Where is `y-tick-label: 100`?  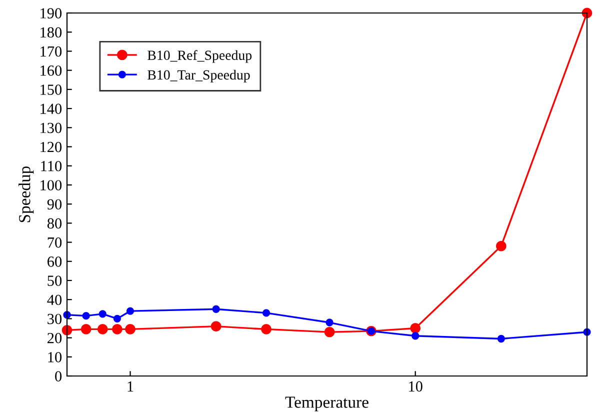
y-tick-label: 100 is located at coordinates (51, 185).